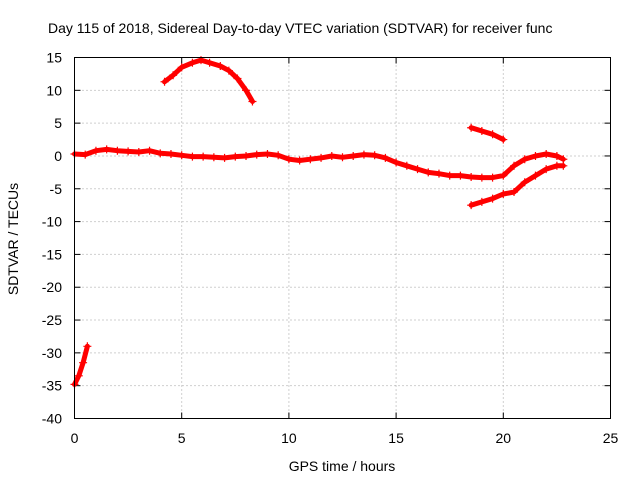  What do you see at coordinates (56, 189) in the screenshot?
I see `y-tick-label: -5` at bounding box center [56, 189].